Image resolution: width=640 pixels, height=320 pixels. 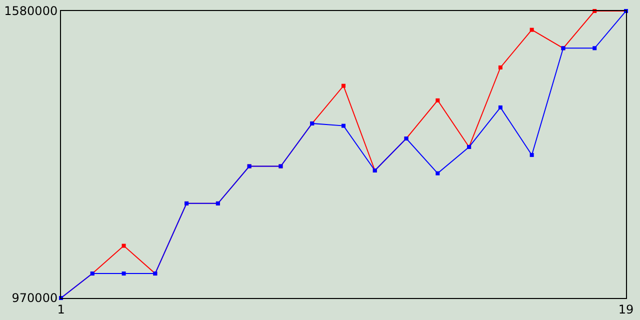 I want to click on x-tick-label: 1, so click(x=61, y=309).